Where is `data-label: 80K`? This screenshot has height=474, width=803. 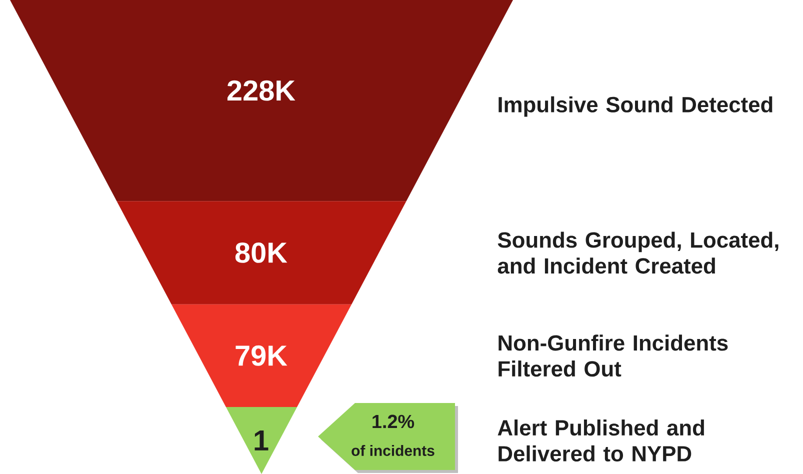 data-label: 80K is located at coordinates (261, 252).